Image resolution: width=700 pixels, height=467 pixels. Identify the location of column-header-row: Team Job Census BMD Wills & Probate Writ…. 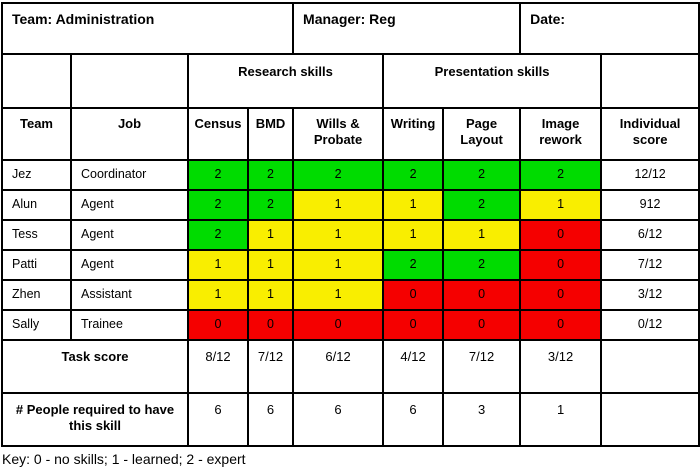
(350, 134).